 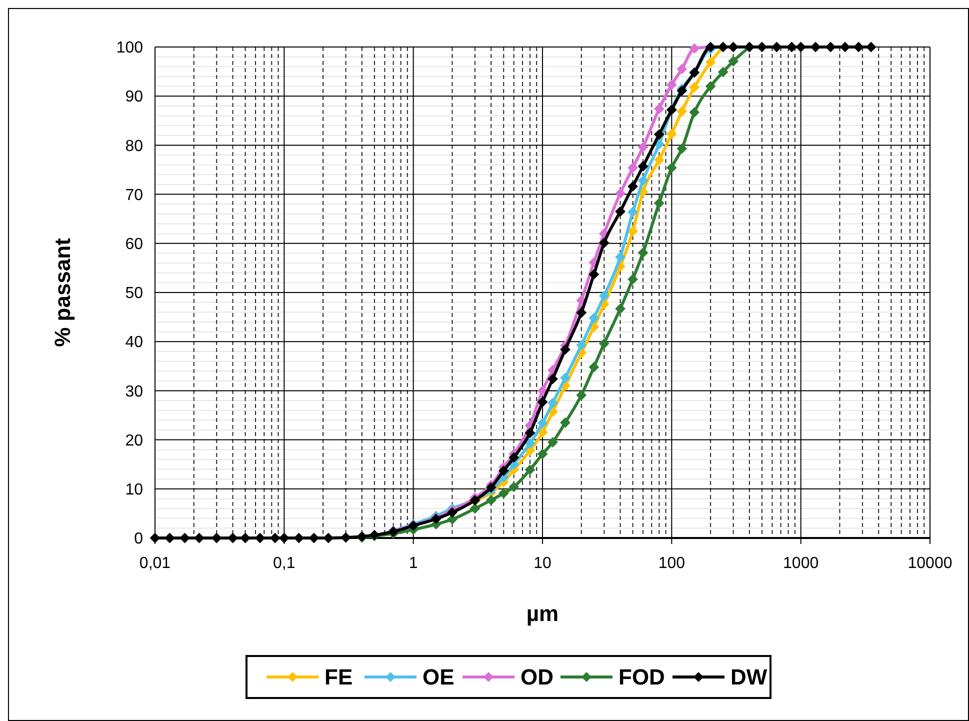 I want to click on y-tick-label: 70, so click(x=134, y=195).